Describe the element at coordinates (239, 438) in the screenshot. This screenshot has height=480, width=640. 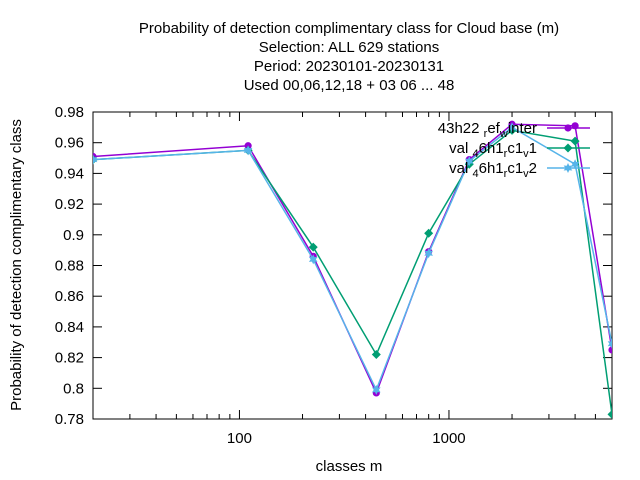
I see `x-tick-label: 100` at that location.